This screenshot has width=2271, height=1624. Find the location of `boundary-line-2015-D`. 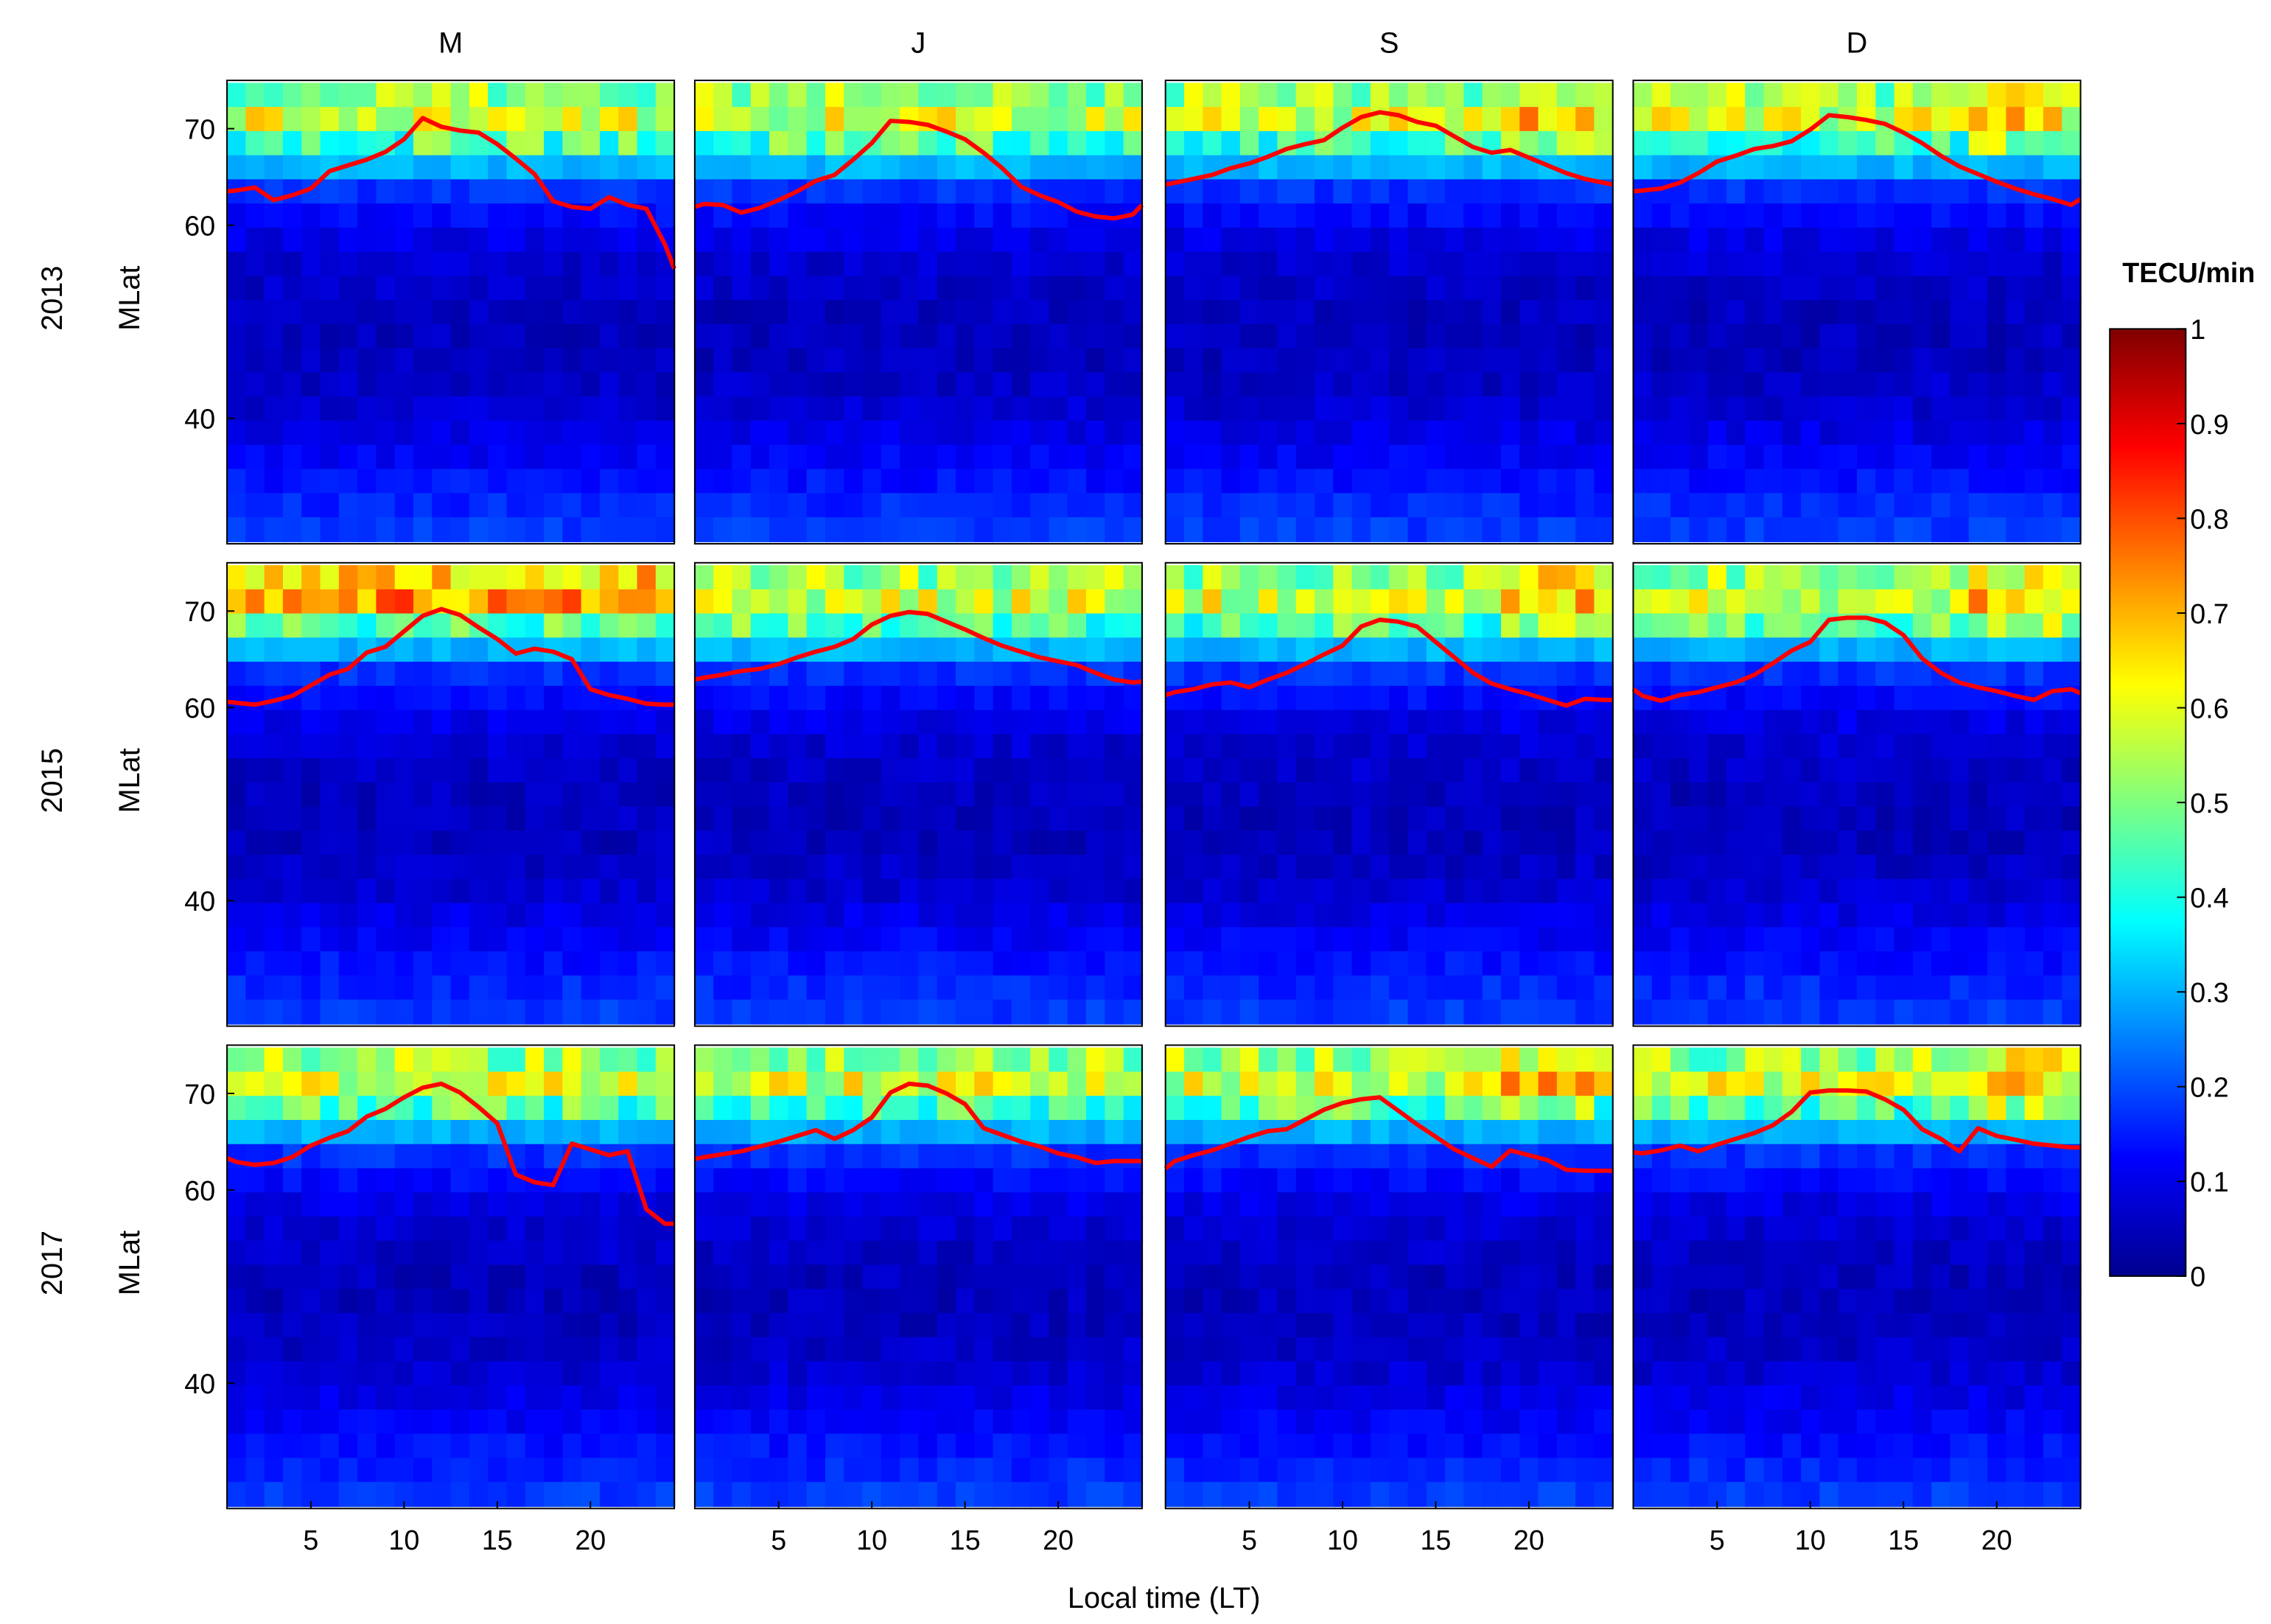

boundary-line-2015-D is located at coordinates (1857, 659).